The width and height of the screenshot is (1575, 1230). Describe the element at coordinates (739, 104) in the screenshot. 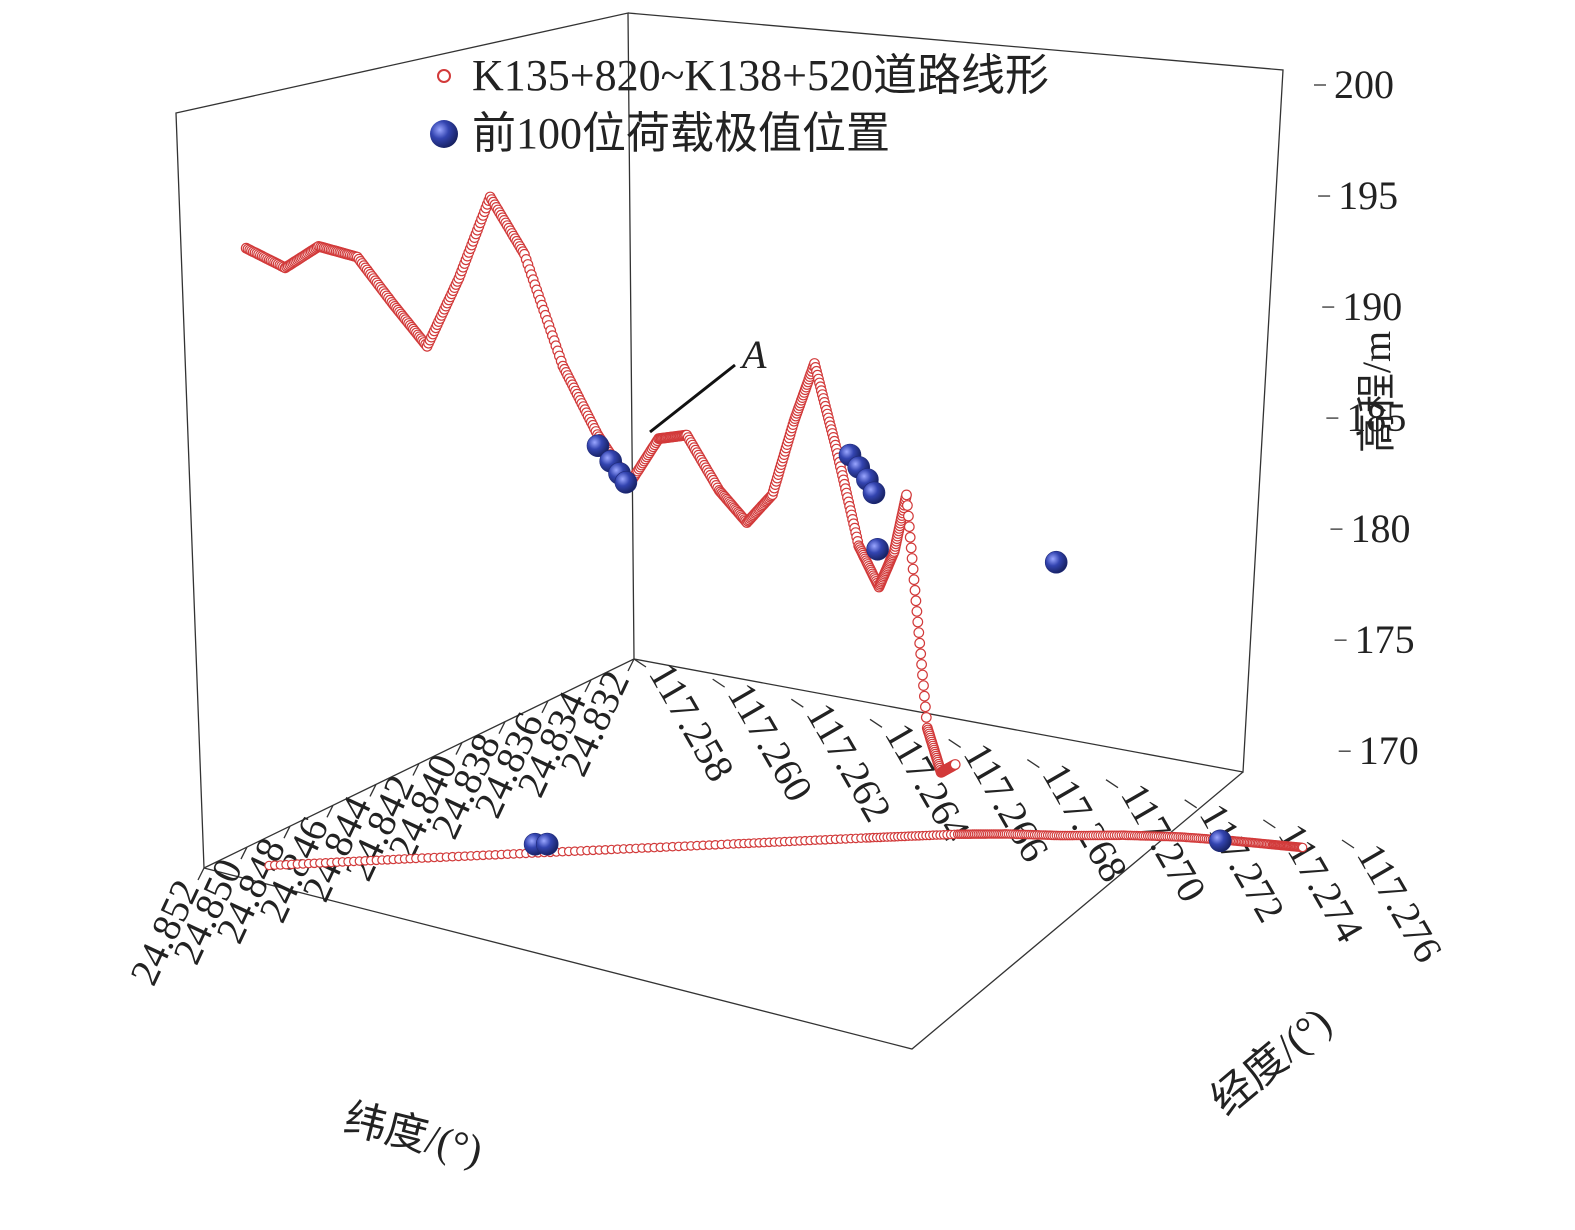

I see `legend: K135+820~K138+520道路线形 前100位荷载极值位置` at that location.